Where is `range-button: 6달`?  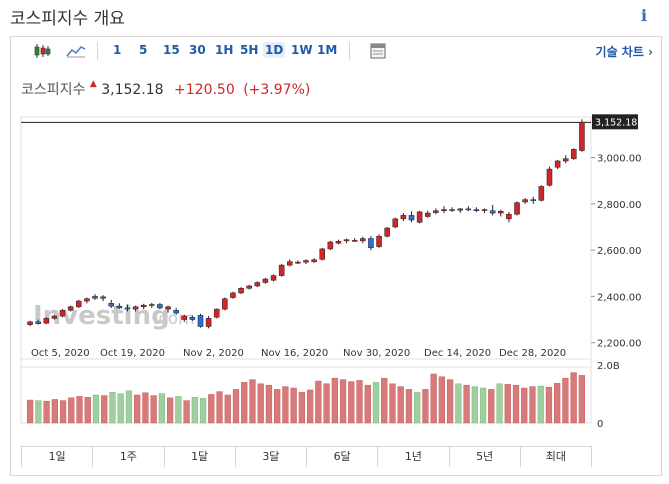 range-button: 6달 is located at coordinates (343, 457).